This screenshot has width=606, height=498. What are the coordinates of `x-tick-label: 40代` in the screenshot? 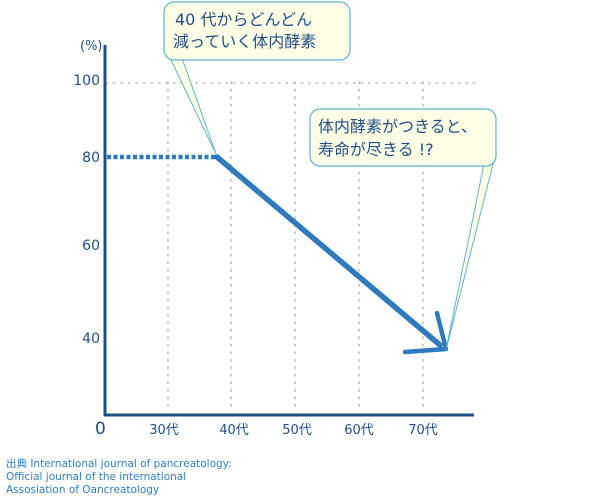 It's located at (234, 430).